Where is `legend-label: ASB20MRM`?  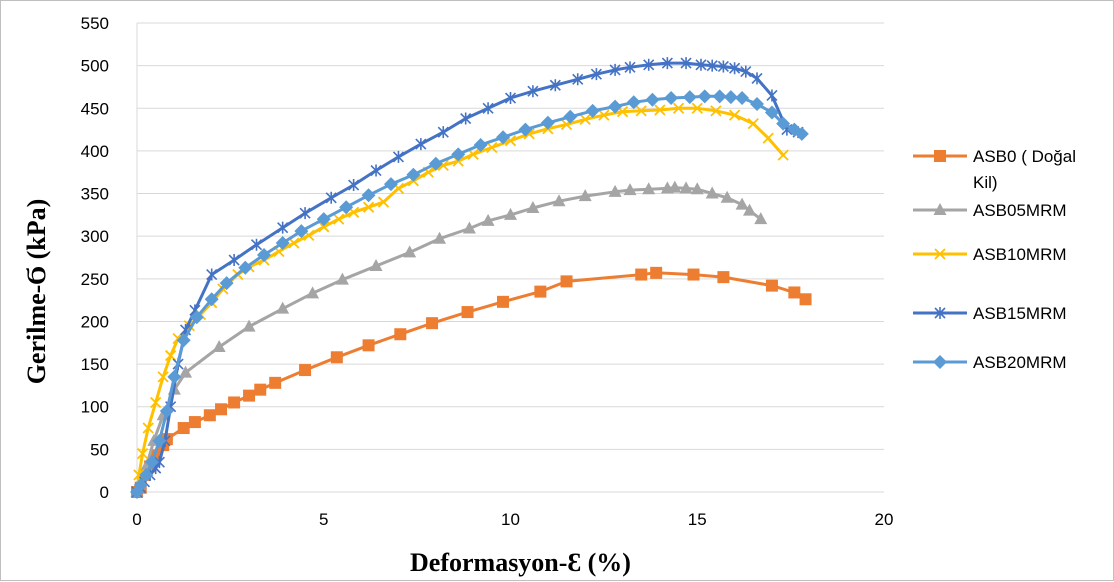
legend-label: ASB20MRM is located at coordinates (1020, 362).